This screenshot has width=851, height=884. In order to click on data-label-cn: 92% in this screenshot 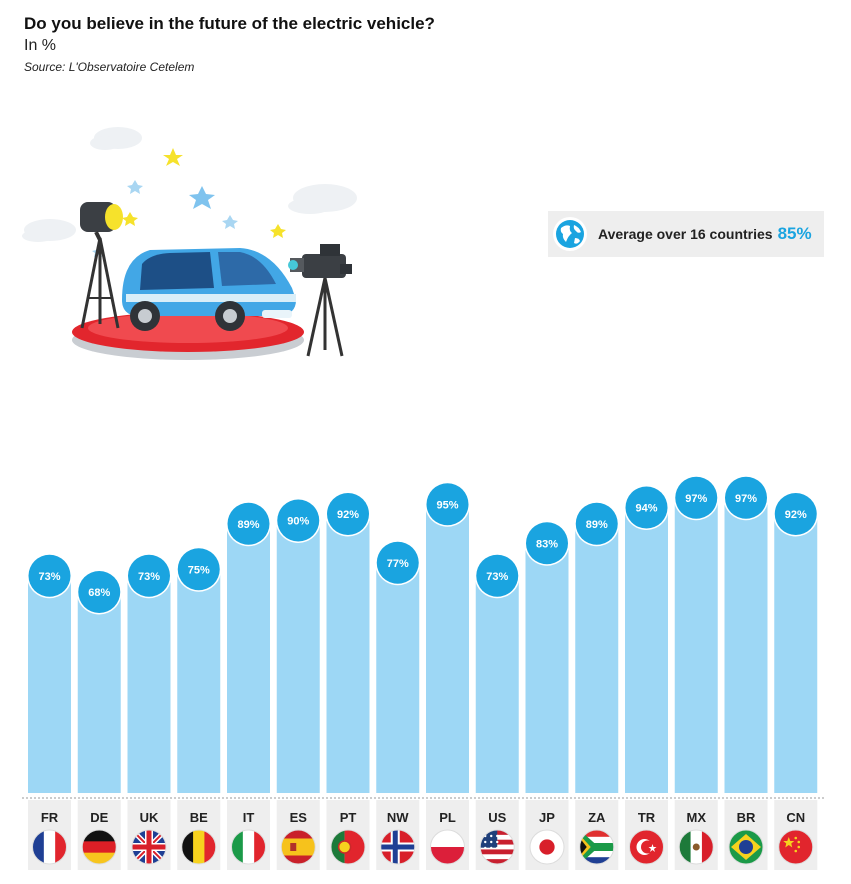, I will do `click(796, 515)`.